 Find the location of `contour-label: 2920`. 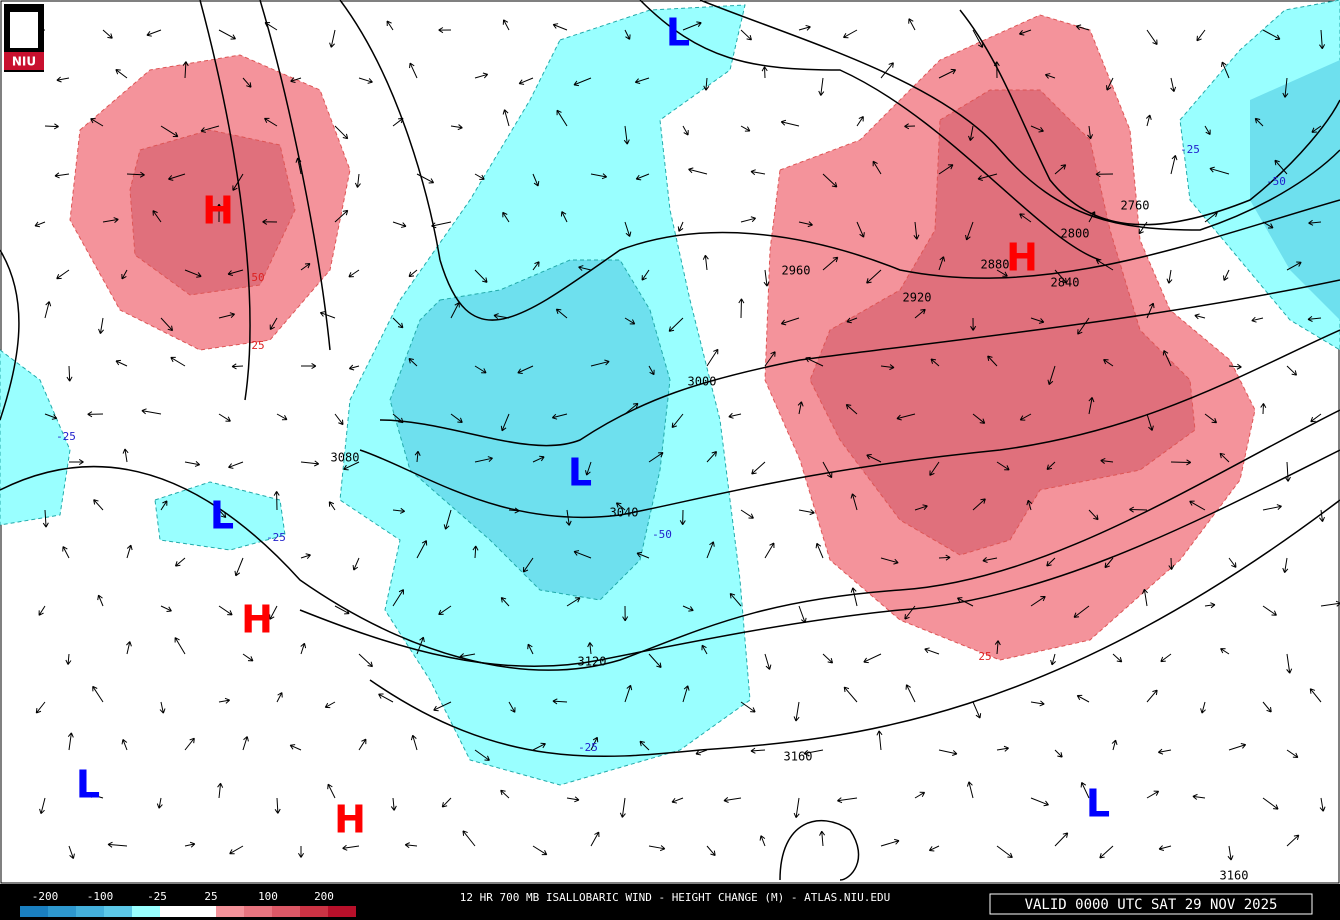

contour-label: 2920 is located at coordinates (917, 298).